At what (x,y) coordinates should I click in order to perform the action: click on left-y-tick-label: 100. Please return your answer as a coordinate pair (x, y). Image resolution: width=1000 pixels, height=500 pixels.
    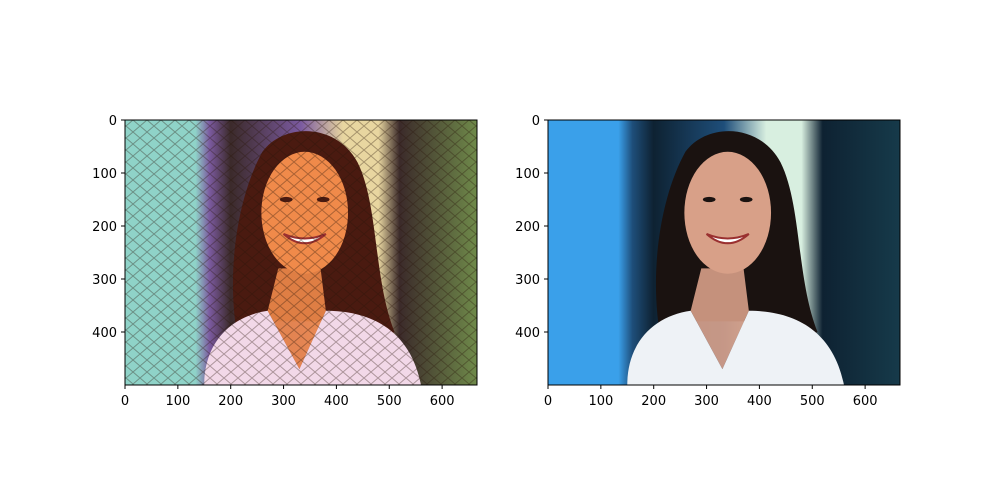
    Looking at the image, I should click on (104, 174).